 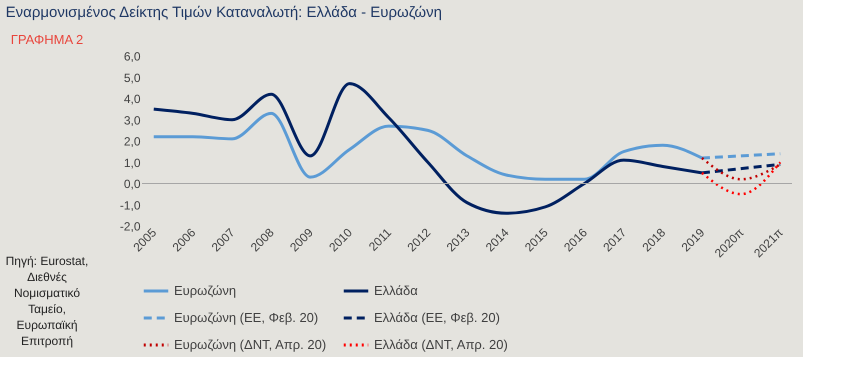 What do you see at coordinates (132, 99) in the screenshot?
I see `y-tick-label: 4,0` at bounding box center [132, 99].